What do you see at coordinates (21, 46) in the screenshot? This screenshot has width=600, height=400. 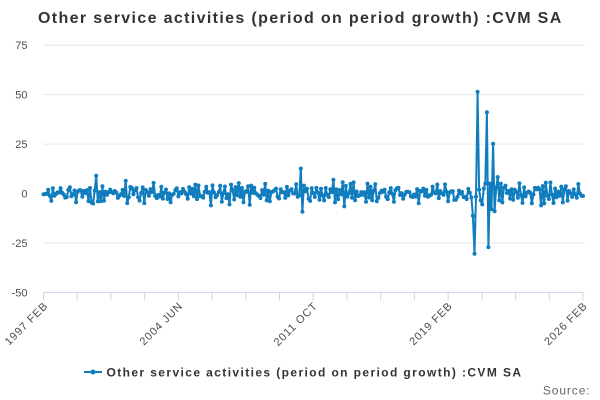 I see `svg-text: 75` at bounding box center [21, 46].